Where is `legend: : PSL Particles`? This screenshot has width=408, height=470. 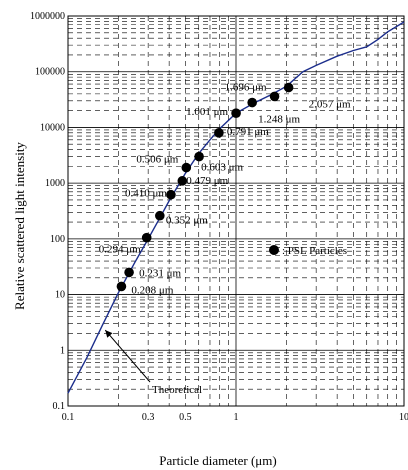
legend: : PSL Particles is located at coordinates (308, 251).